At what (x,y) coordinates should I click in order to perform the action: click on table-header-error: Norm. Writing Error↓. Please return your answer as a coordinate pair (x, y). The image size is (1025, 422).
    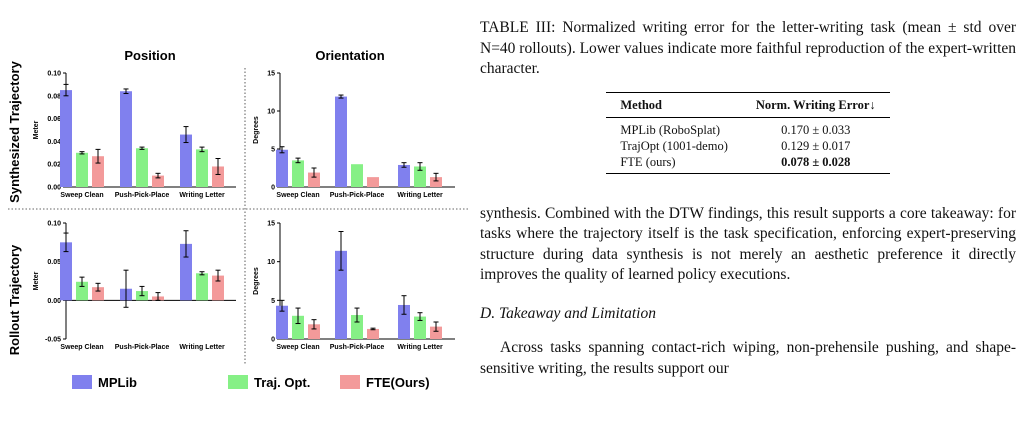
    Looking at the image, I should click on (815, 104).